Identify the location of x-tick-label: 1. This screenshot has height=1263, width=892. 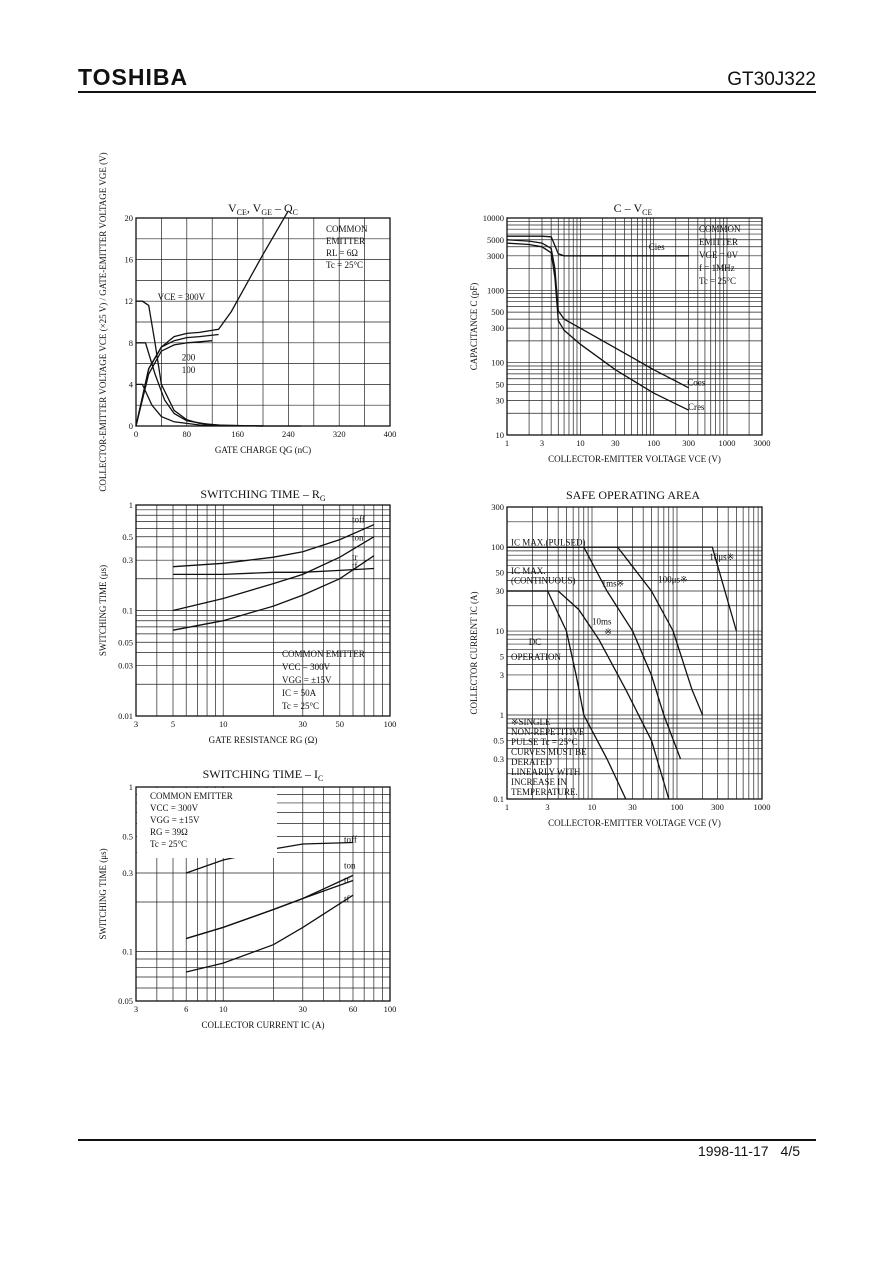
(507, 807).